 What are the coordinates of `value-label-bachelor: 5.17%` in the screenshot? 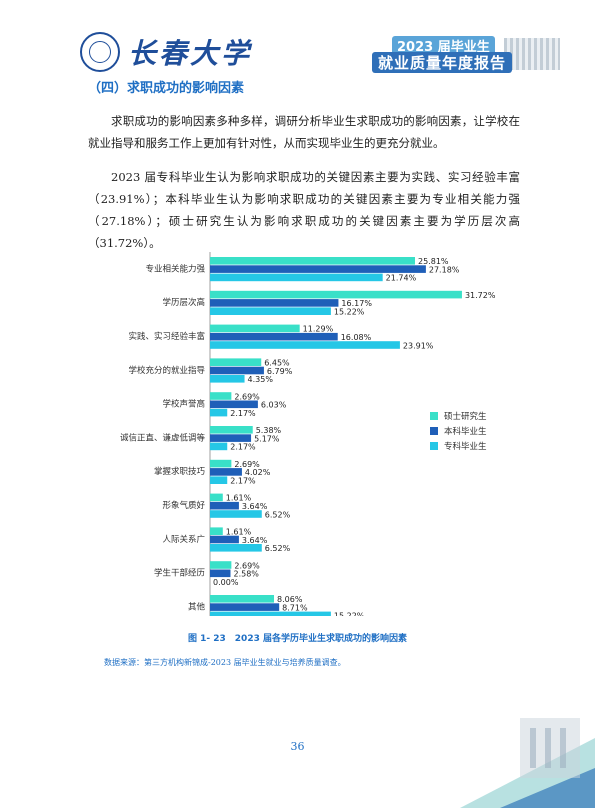 It's located at (267, 438).